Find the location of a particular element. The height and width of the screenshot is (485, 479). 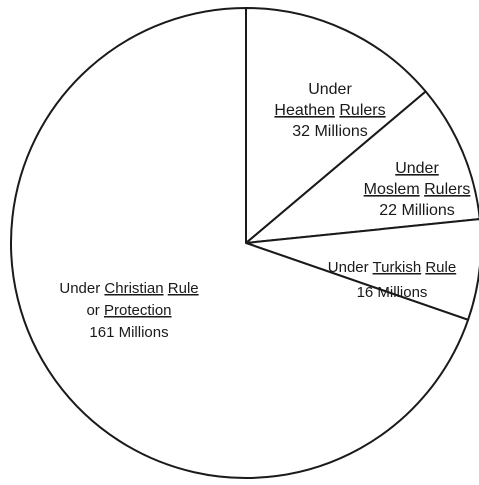

slice-label-line: Heathen Rulers is located at coordinates (329, 110).